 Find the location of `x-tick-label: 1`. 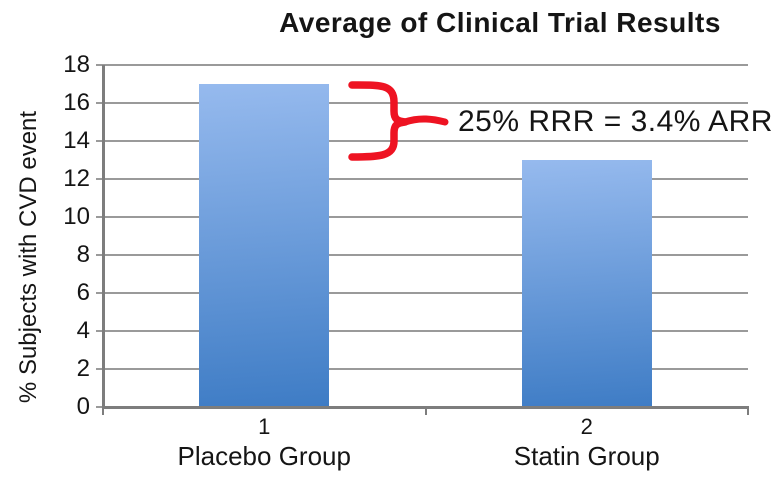

x-tick-label: 1 is located at coordinates (264, 426).